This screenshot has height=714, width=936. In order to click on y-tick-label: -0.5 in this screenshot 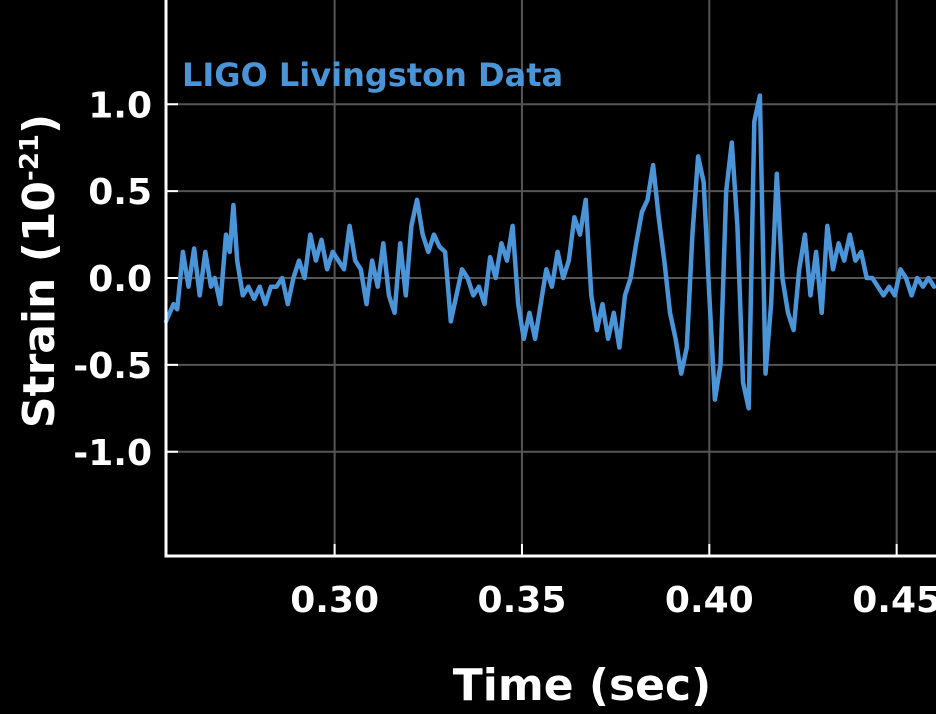, I will do `click(112, 366)`.